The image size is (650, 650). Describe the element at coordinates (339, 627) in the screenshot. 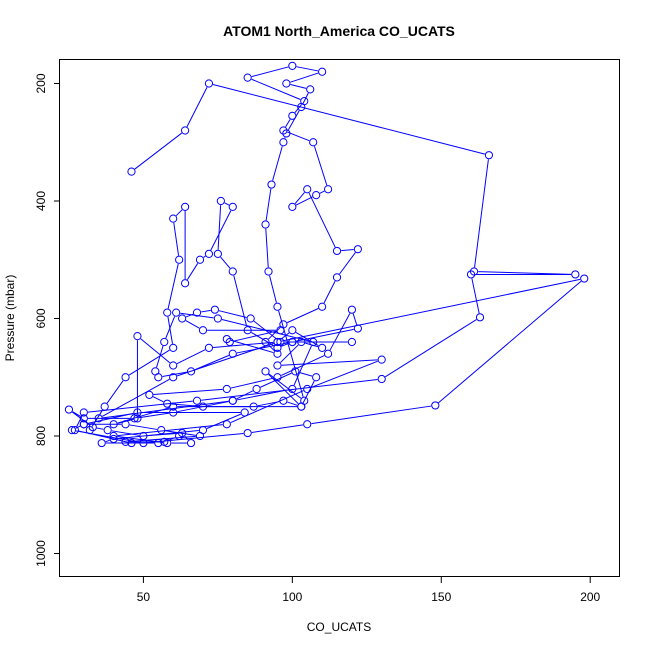

I see `x-axis-label: CO_UCATS` at that location.